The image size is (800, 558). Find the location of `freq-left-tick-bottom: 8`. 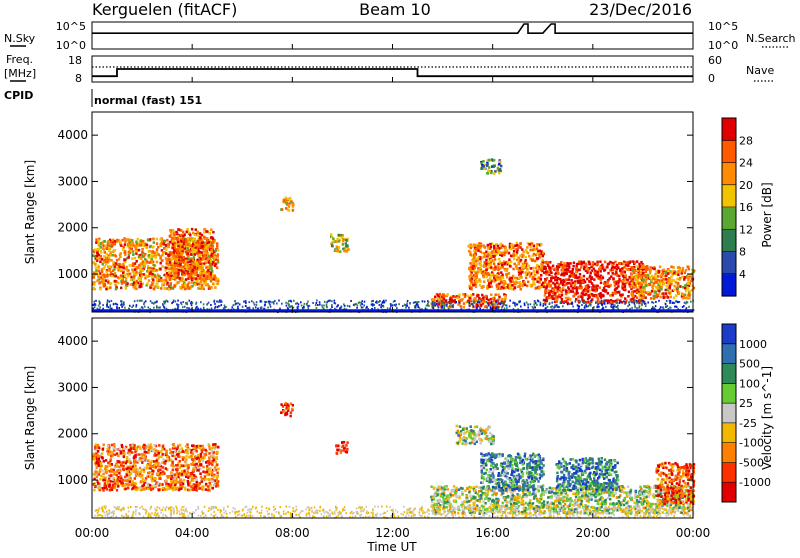

freq-left-tick-bottom: 8 is located at coordinates (78, 78).